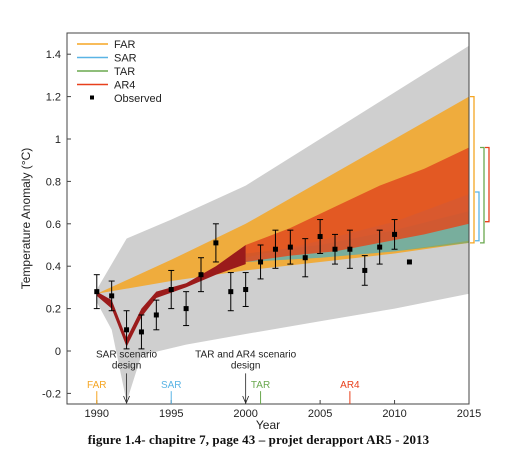  What do you see at coordinates (171, 414) in the screenshot?
I see `x-tick-label: 1995` at bounding box center [171, 414].